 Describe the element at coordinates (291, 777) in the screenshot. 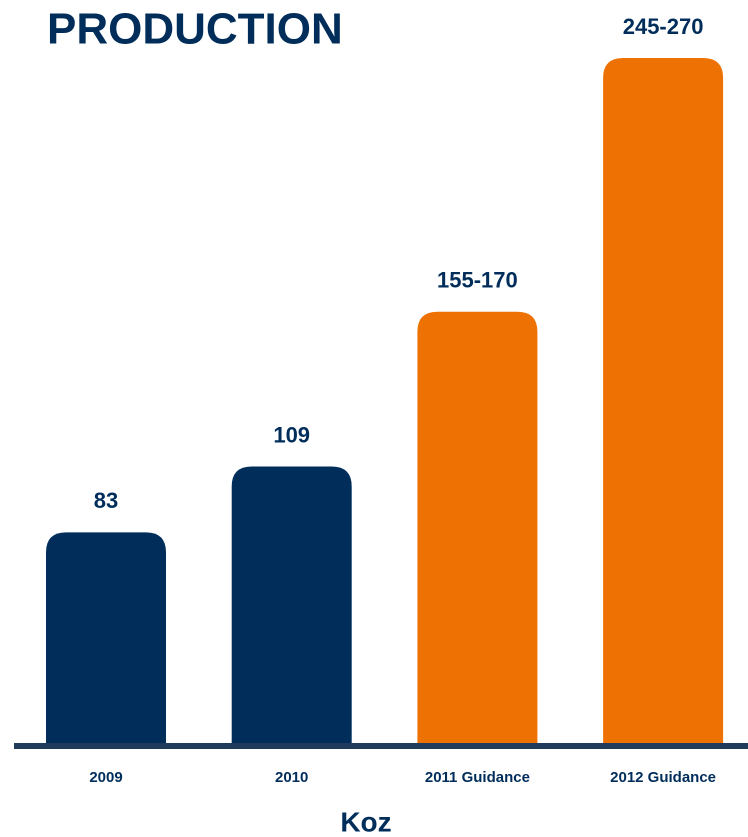

I see `x-tick-label: 2010` at that location.